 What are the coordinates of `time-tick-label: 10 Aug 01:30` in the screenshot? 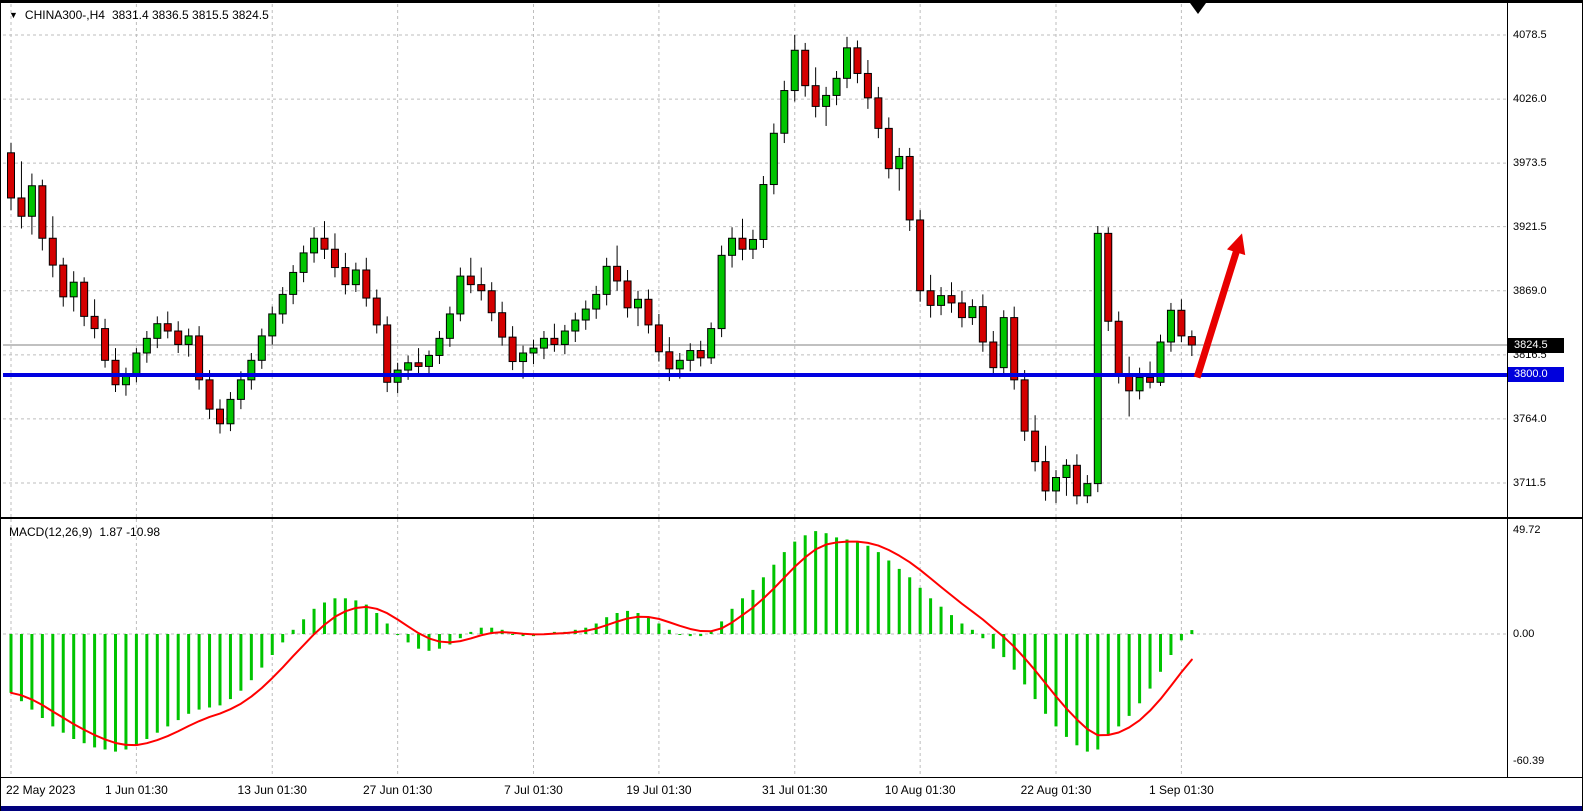 It's located at (920, 790).